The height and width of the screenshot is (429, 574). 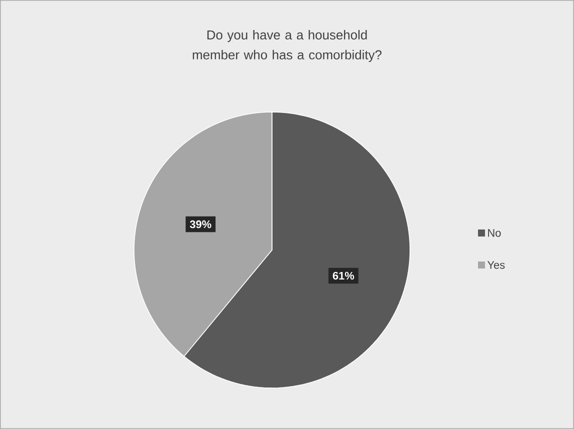 I want to click on data-label: 39%, so click(x=201, y=224).